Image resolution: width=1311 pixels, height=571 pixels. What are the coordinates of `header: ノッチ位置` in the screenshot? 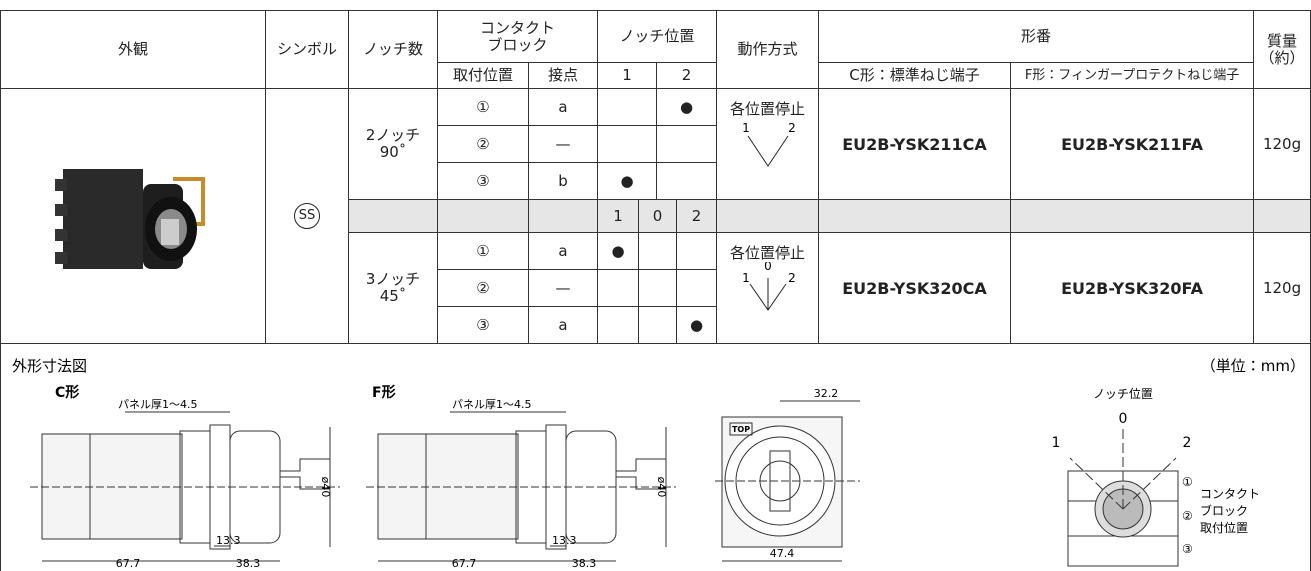 It's located at (657, 36).